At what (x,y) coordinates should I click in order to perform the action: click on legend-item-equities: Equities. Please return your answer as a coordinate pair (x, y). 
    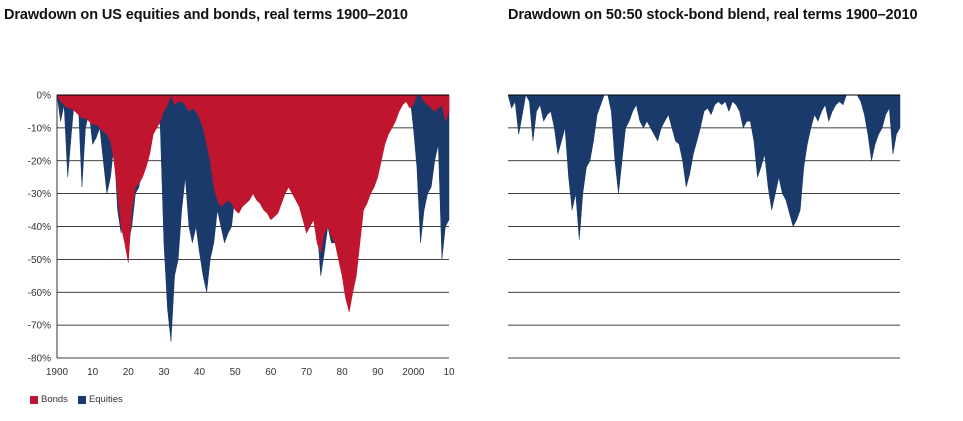
    Looking at the image, I should click on (100, 399).